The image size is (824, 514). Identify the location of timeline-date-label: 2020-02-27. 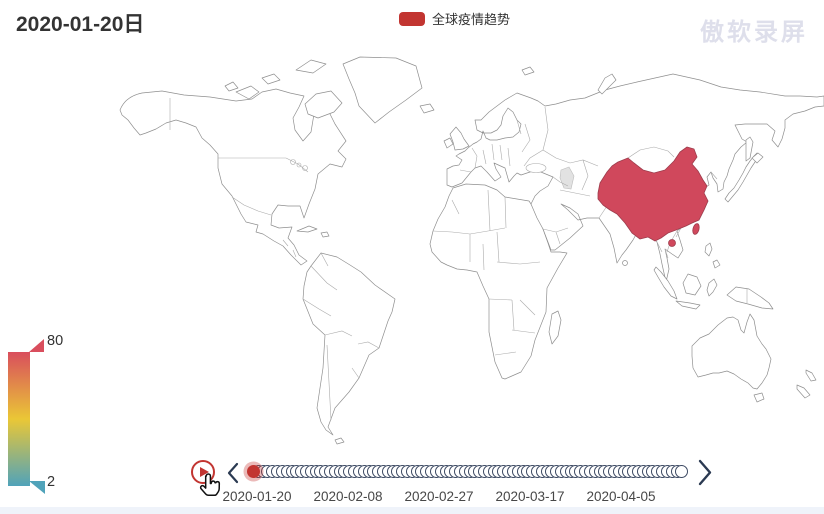
(439, 496).